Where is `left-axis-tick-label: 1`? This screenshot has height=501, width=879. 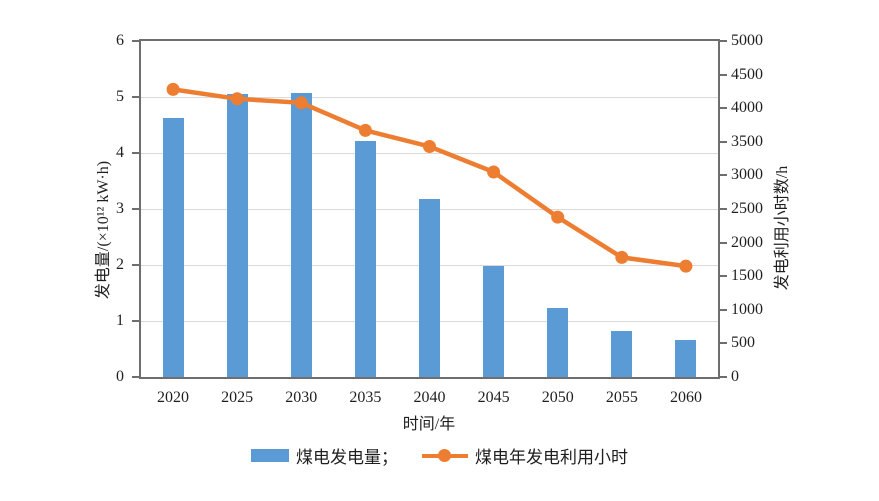 left-axis-tick-label: 1 is located at coordinates (120, 320).